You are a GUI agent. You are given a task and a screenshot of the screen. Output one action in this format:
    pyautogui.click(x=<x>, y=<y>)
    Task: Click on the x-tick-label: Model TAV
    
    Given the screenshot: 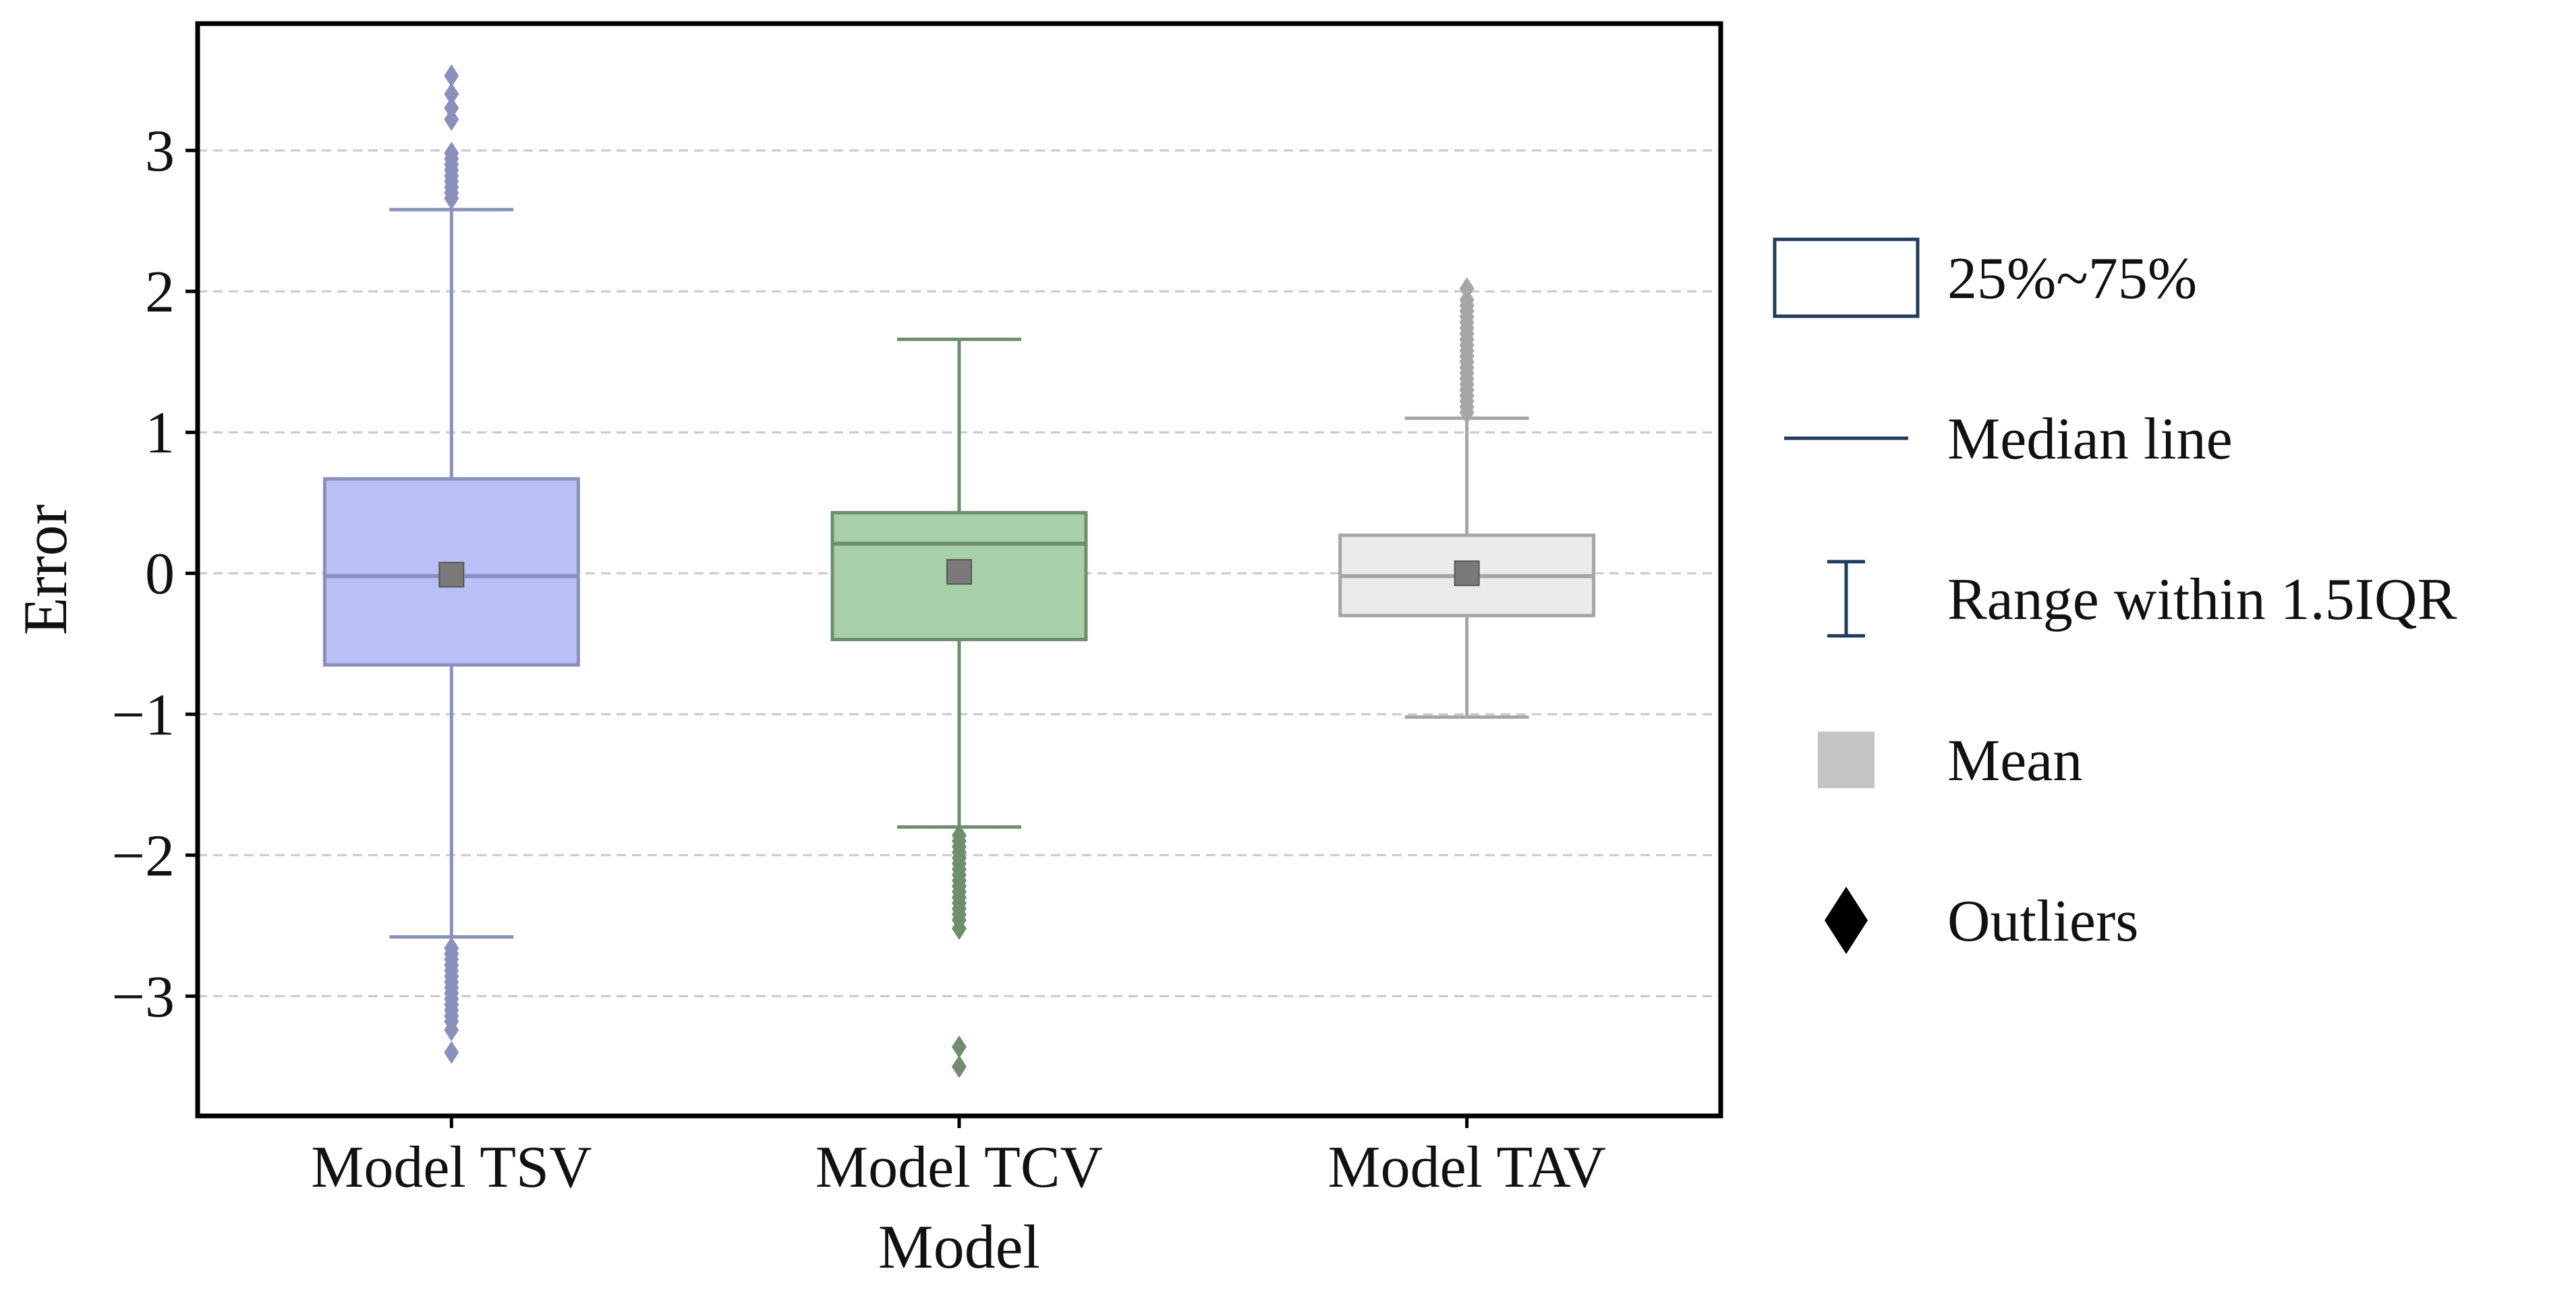 What is the action you would take?
    pyautogui.click(x=1466, y=1168)
    